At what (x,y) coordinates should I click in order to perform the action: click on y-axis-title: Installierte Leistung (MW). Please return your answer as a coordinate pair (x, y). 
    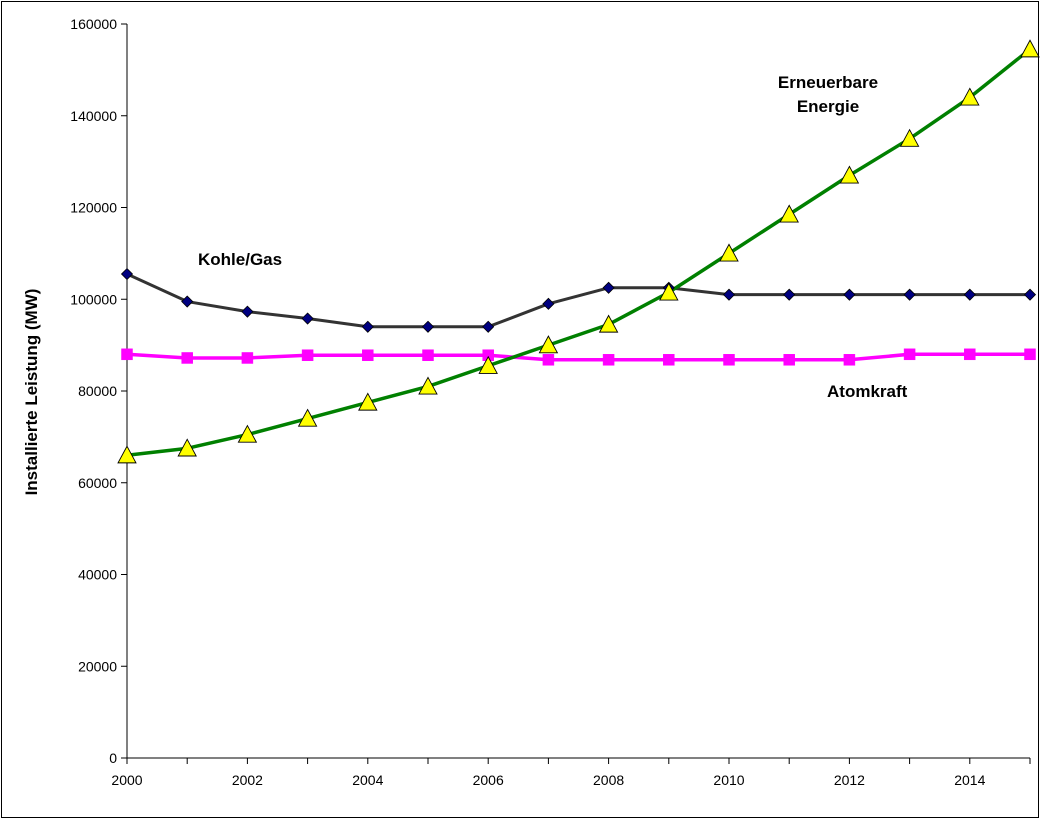
    Looking at the image, I should click on (31, 392).